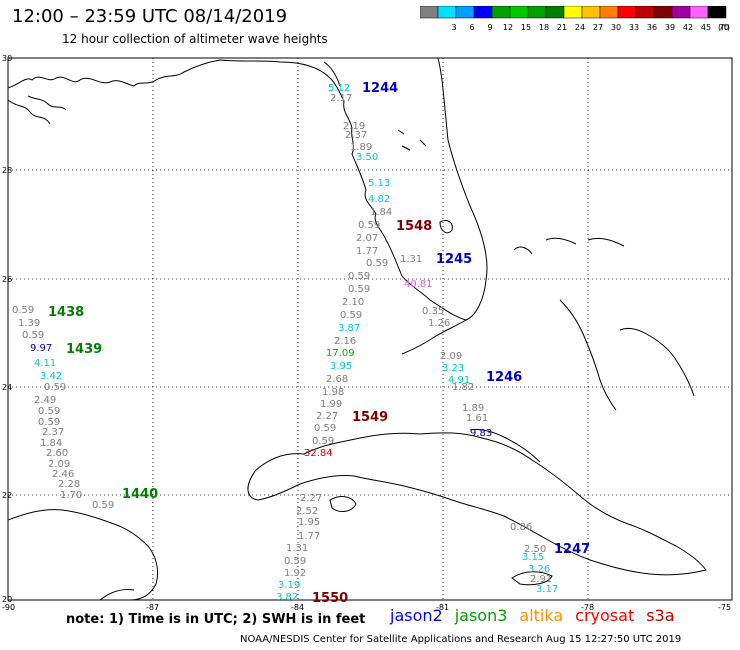 Image resolution: width=740 pixels, height=650 pixels. Describe the element at coordinates (51, 376) in the screenshot. I see `wave-height-value: 3.42` at that location.